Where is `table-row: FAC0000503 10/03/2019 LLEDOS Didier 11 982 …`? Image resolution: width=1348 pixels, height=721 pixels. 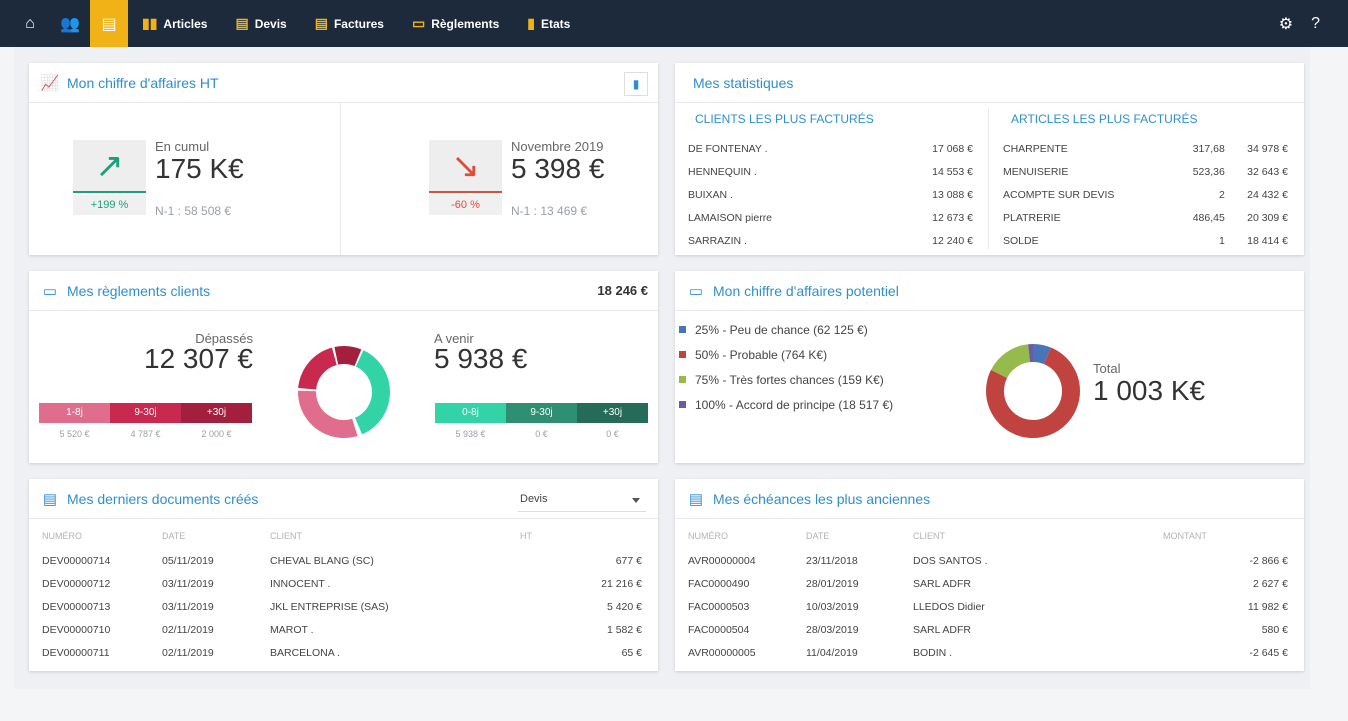 table-row: FAC0000503 10/03/2019 LLEDOS Didier 11 982 … is located at coordinates (988, 606).